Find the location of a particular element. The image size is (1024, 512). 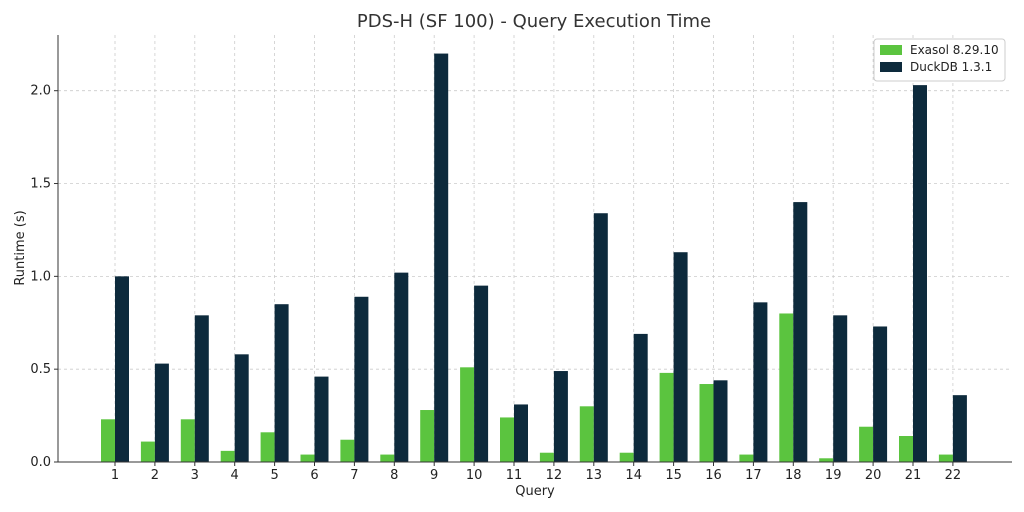

x-tick-label: 10 is located at coordinates (474, 475).